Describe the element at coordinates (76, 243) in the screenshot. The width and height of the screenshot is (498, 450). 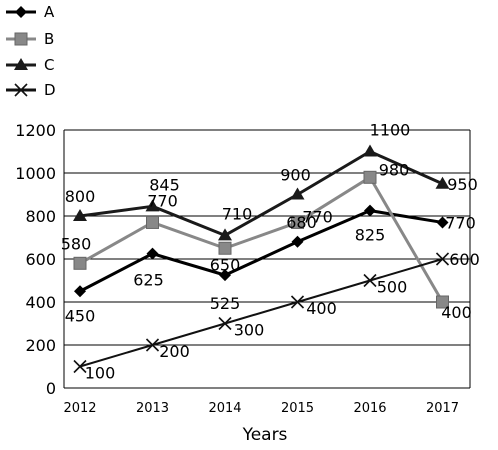
I see `data-label-b-2012: 580` at that location.